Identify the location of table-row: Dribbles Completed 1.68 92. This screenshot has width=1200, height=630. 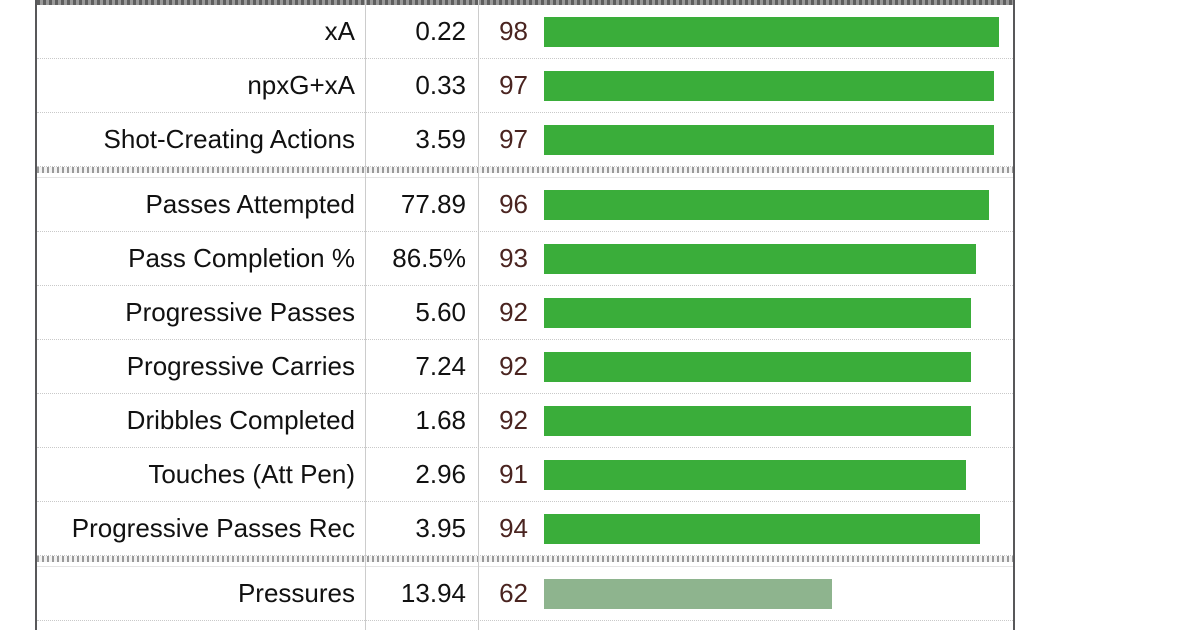
(525, 421).